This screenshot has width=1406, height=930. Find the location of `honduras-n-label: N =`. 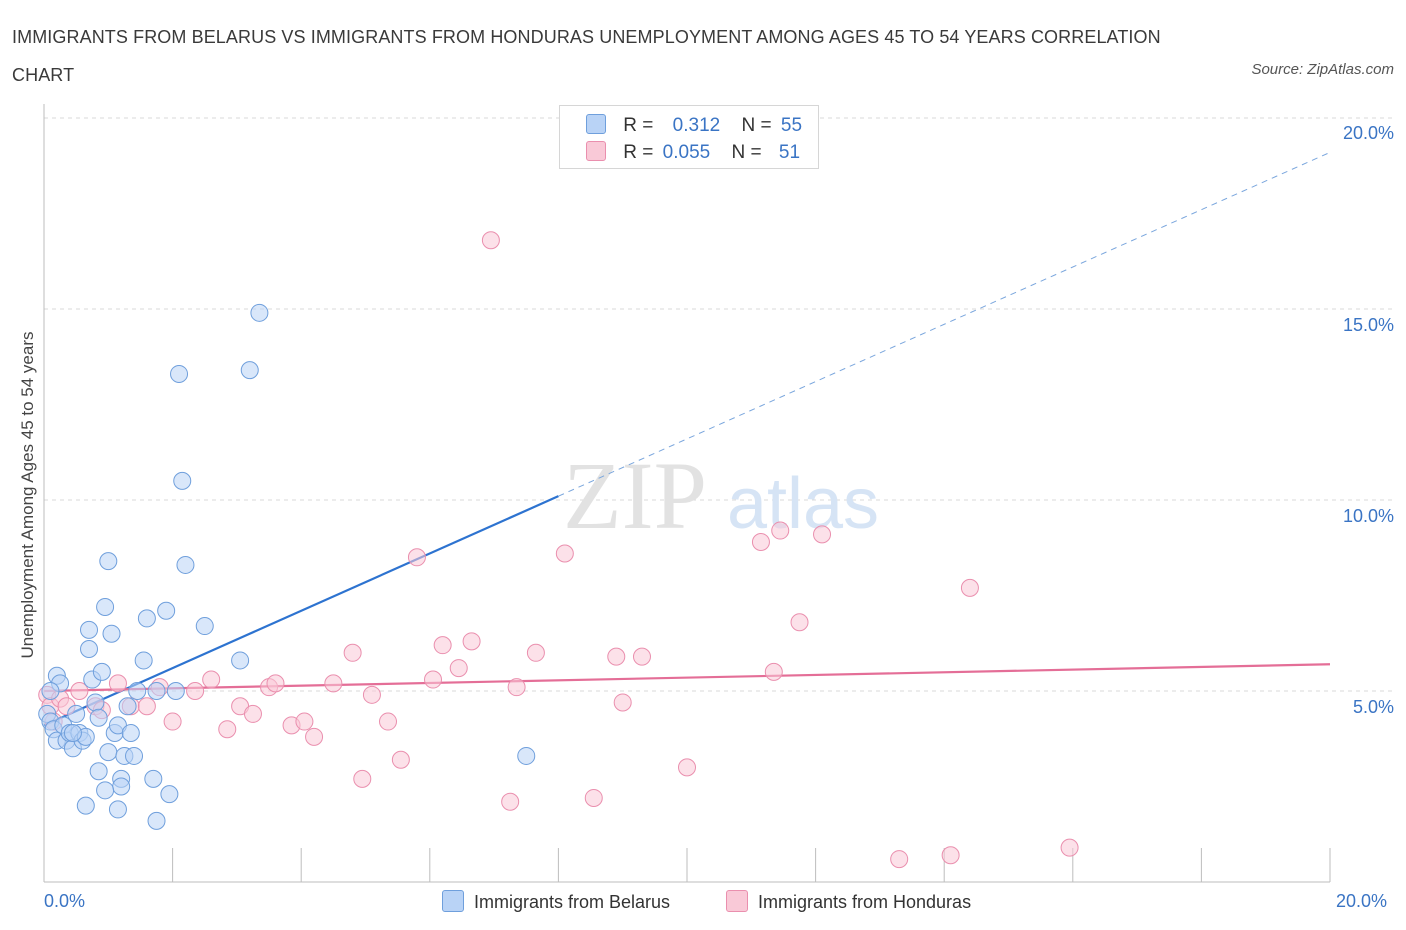

honduras-n-label: N = is located at coordinates (746, 152).